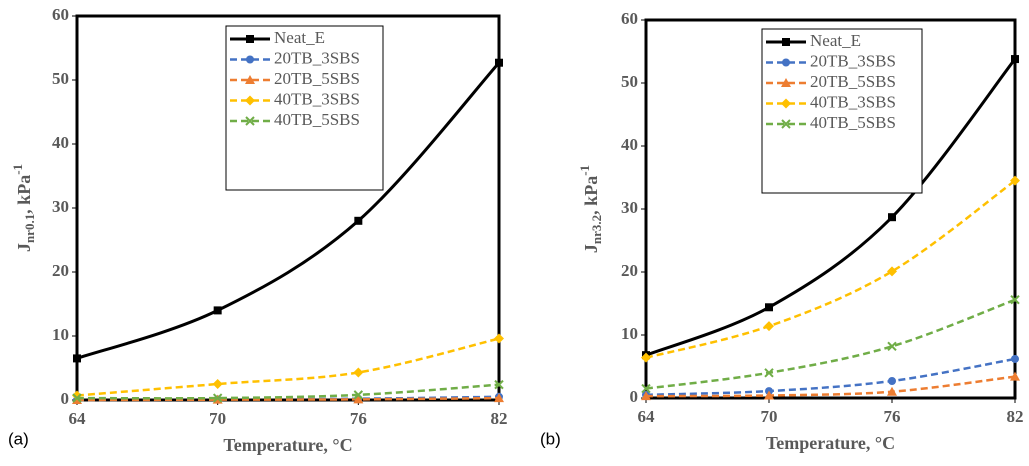 The height and width of the screenshot is (466, 1029). I want to click on y-axis-label: Jnr3.2, kPa-1, so click(590, 209).